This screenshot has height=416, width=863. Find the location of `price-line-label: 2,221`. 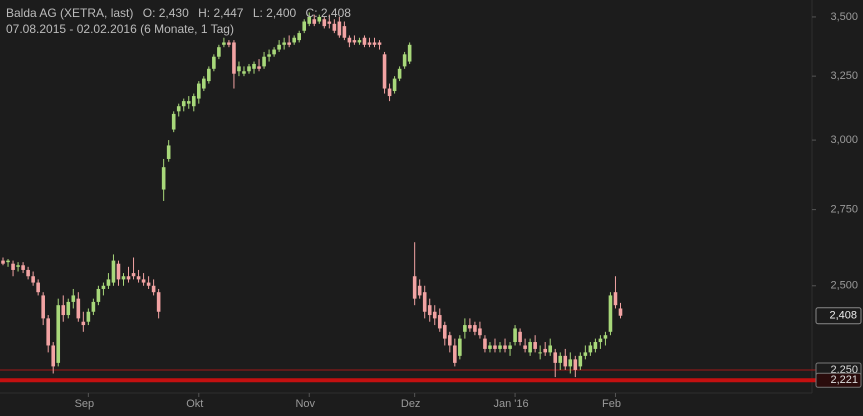

price-line-label: 2,221 is located at coordinates (844, 380).